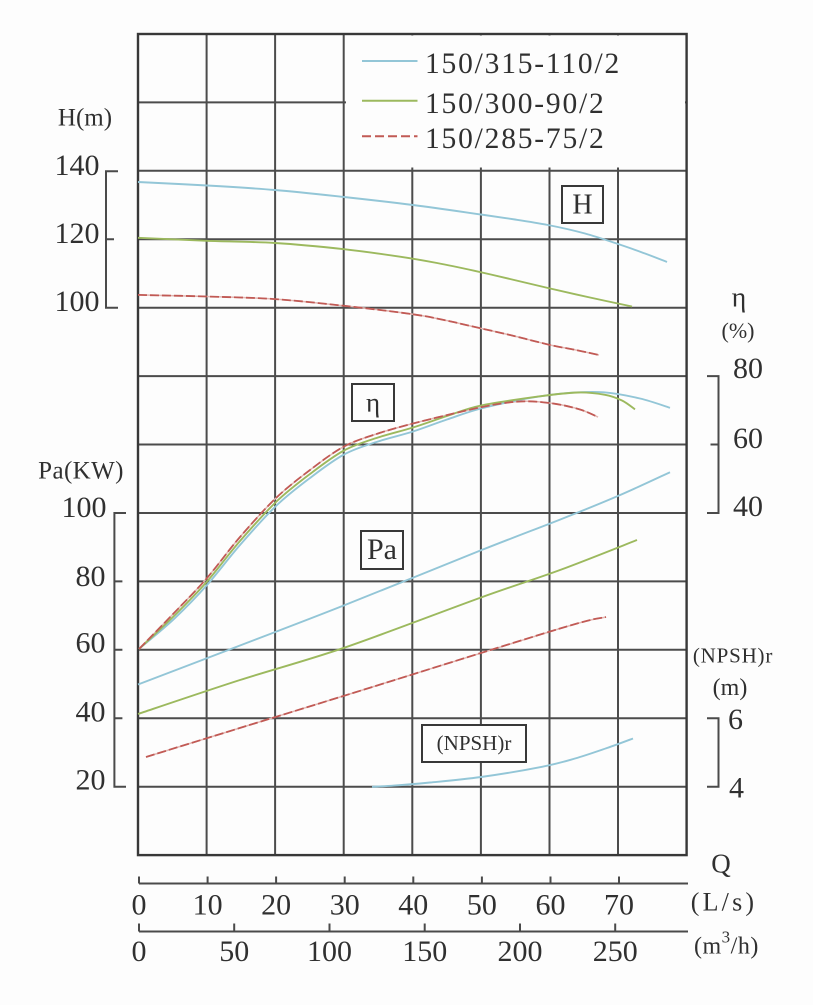  What do you see at coordinates (345, 905) in the screenshot?
I see `svg-text: 30` at bounding box center [345, 905].